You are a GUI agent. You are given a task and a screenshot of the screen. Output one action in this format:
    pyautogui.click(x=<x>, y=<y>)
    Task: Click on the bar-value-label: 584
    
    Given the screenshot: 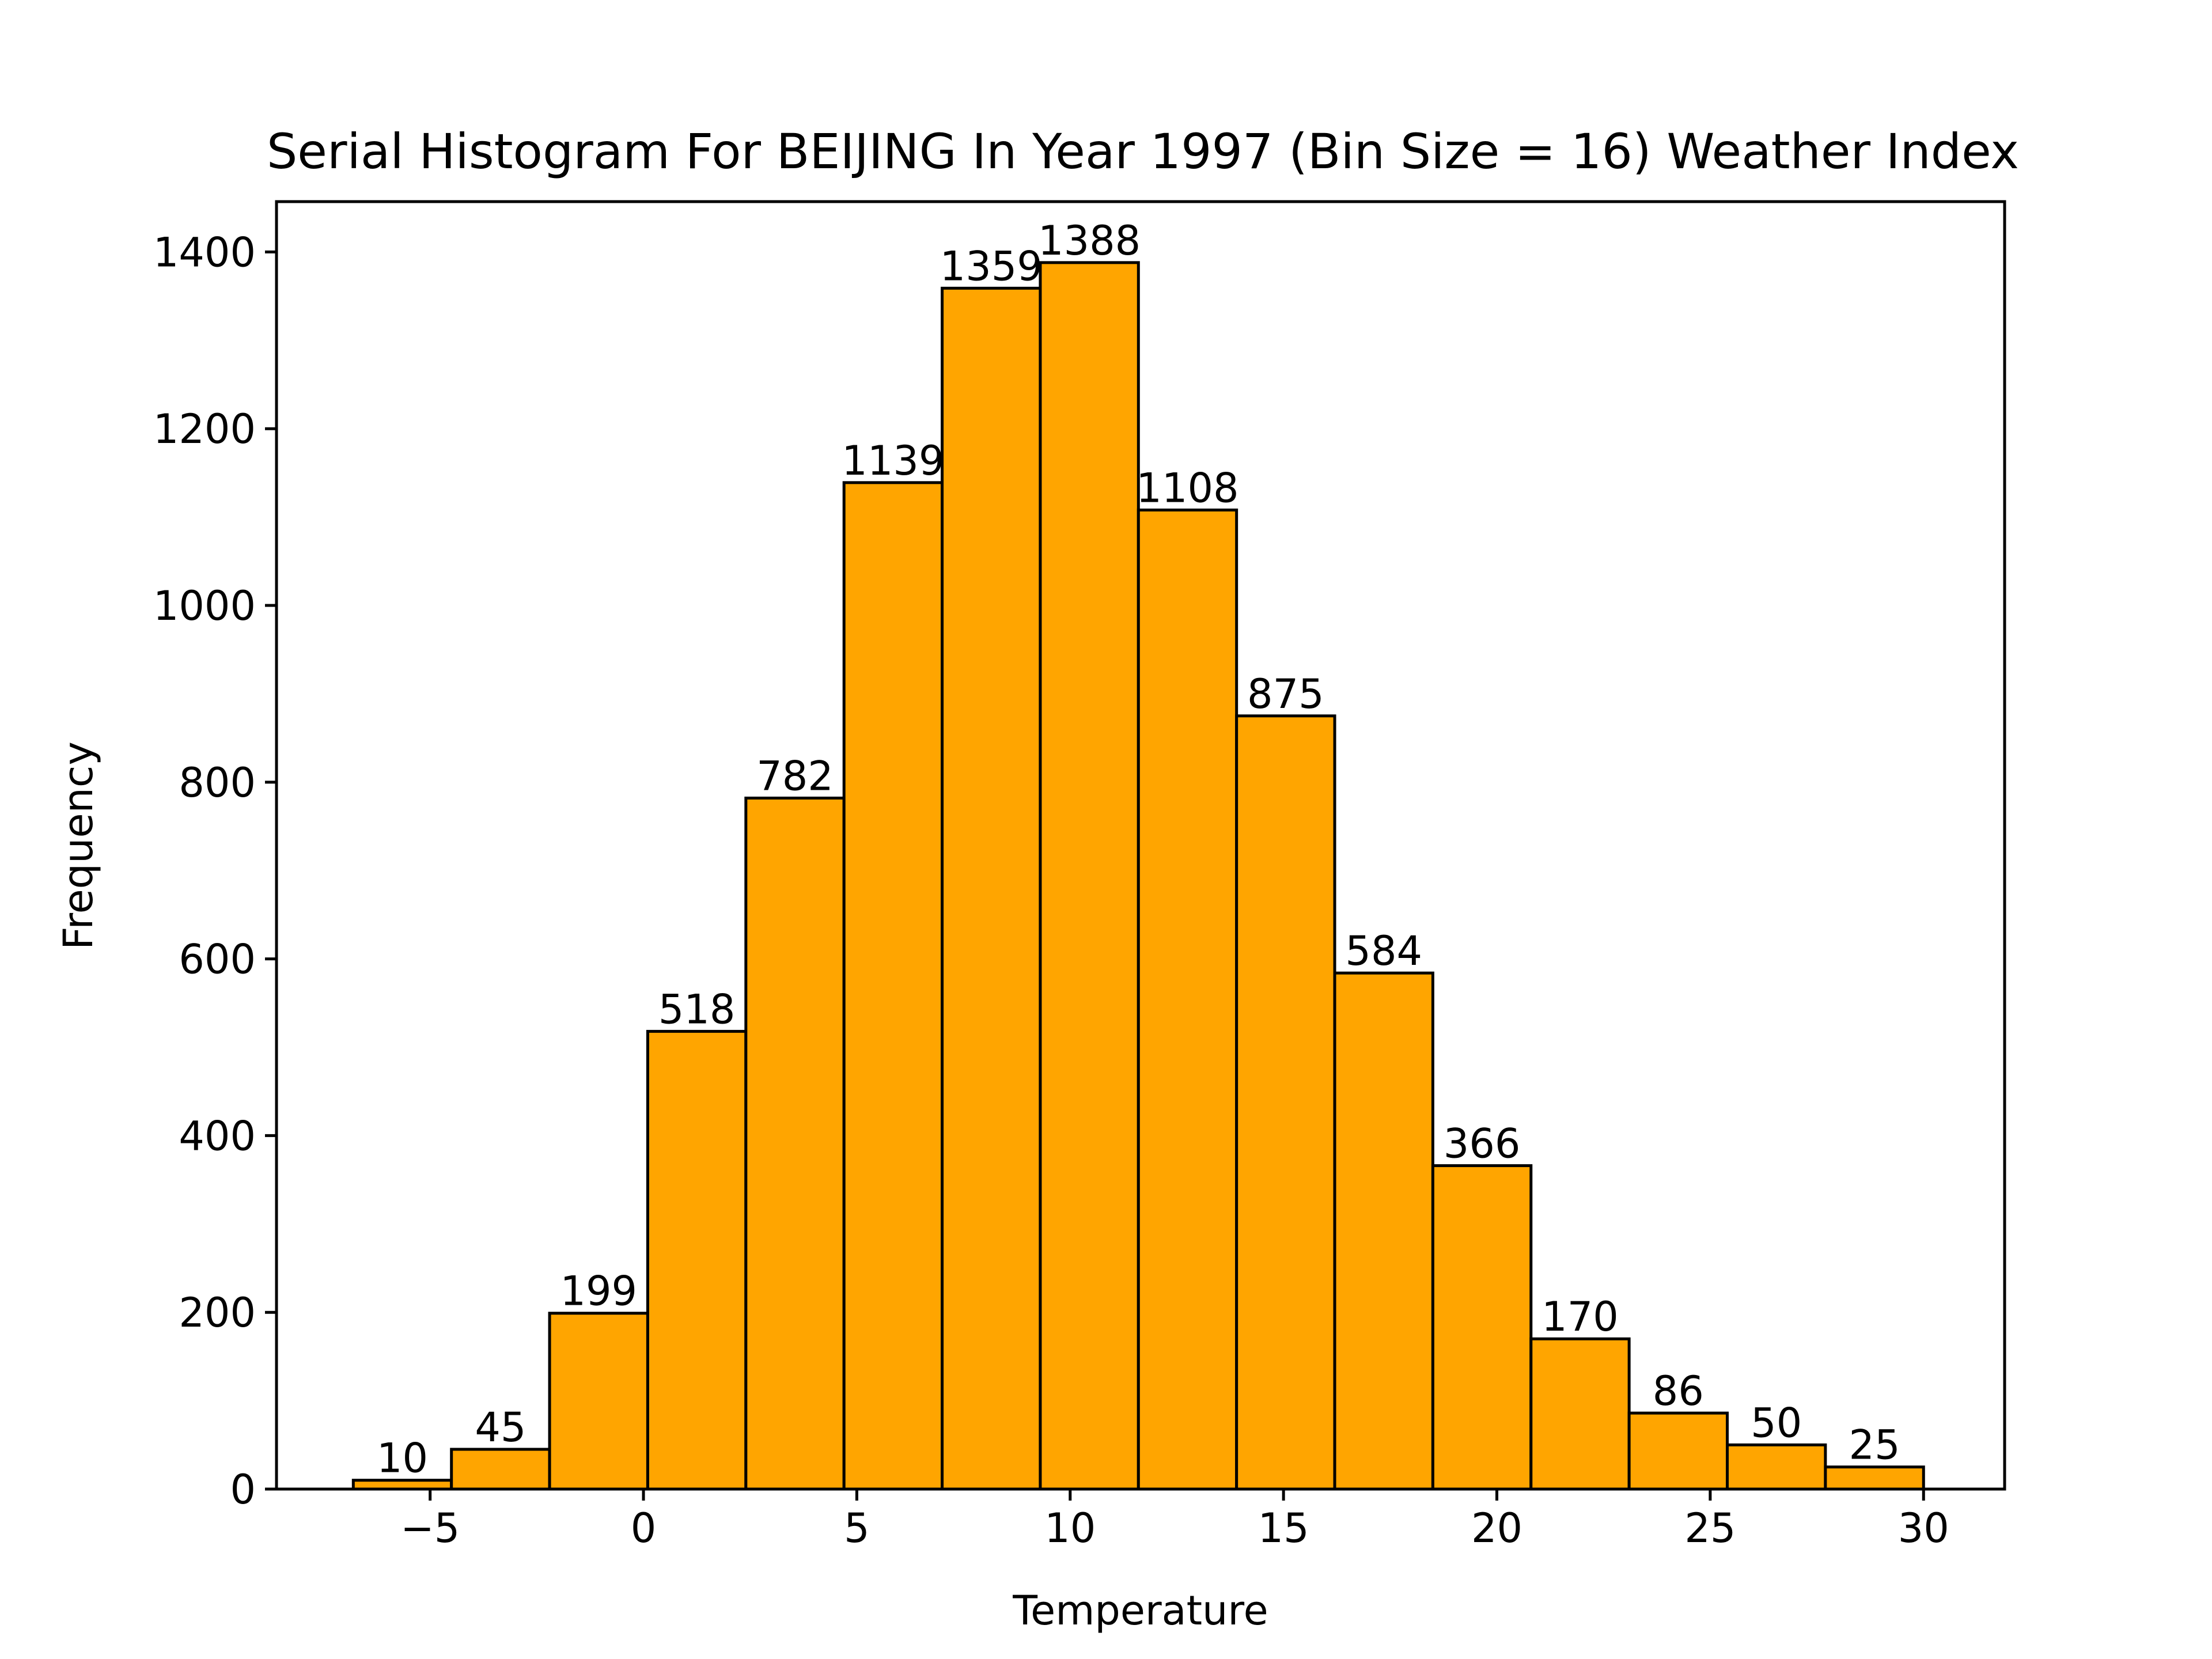 What is the action you would take?
    pyautogui.click(x=1383, y=951)
    